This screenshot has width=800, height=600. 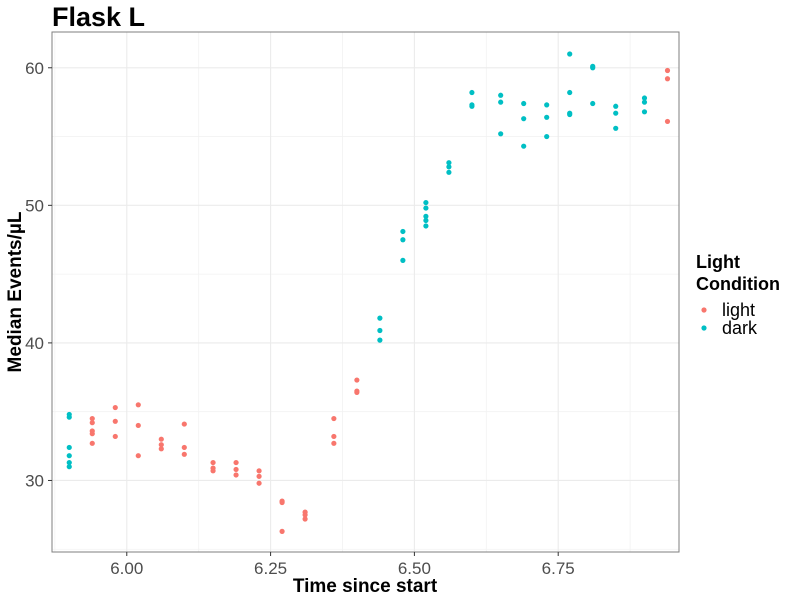 What do you see at coordinates (34, 205) in the screenshot?
I see `y-tick-label: 50` at bounding box center [34, 205].